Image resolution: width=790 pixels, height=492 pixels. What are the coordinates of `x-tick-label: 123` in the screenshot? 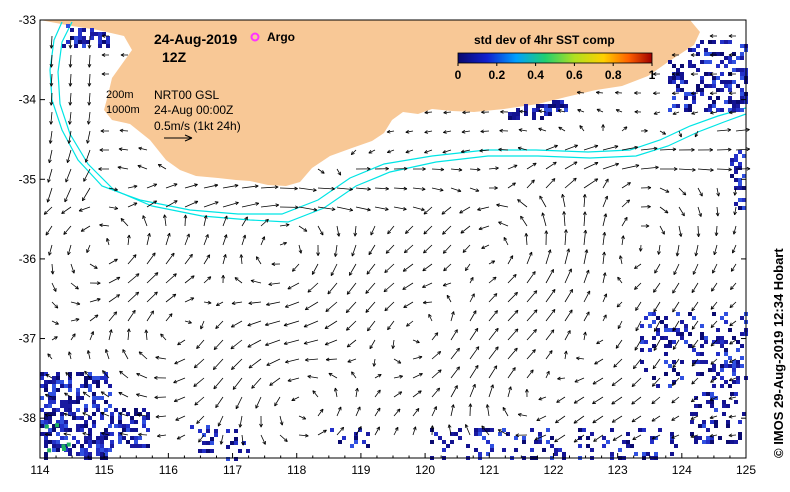 It's located at (618, 470).